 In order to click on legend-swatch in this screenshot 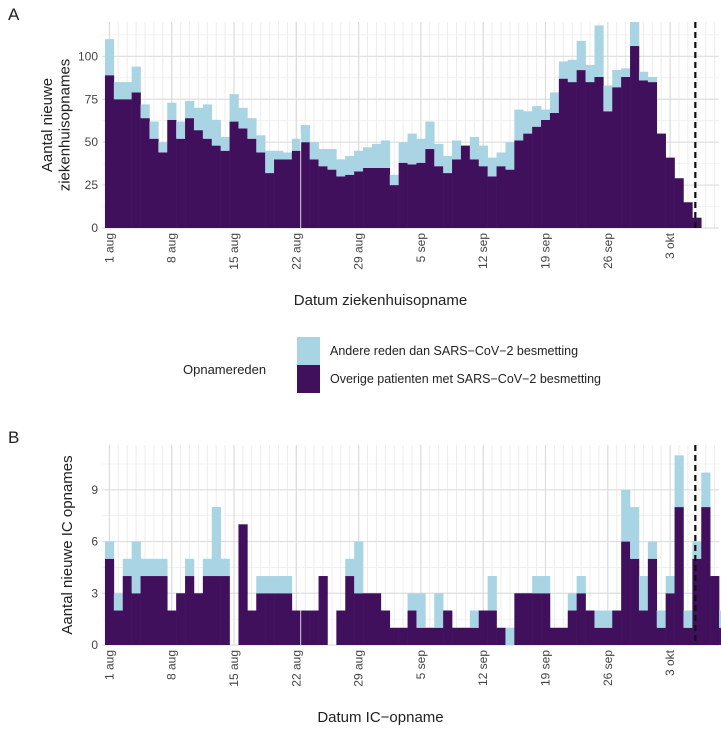, I will do `click(308, 379)`.